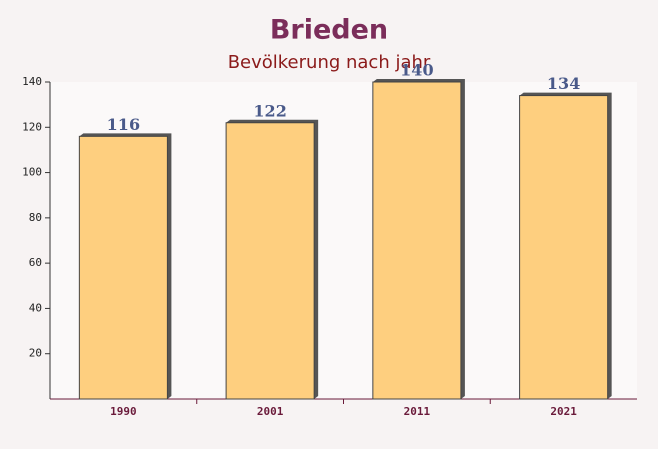 This screenshot has width=658, height=449. What do you see at coordinates (35, 353) in the screenshot?
I see `y-tick-label: 20` at bounding box center [35, 353].